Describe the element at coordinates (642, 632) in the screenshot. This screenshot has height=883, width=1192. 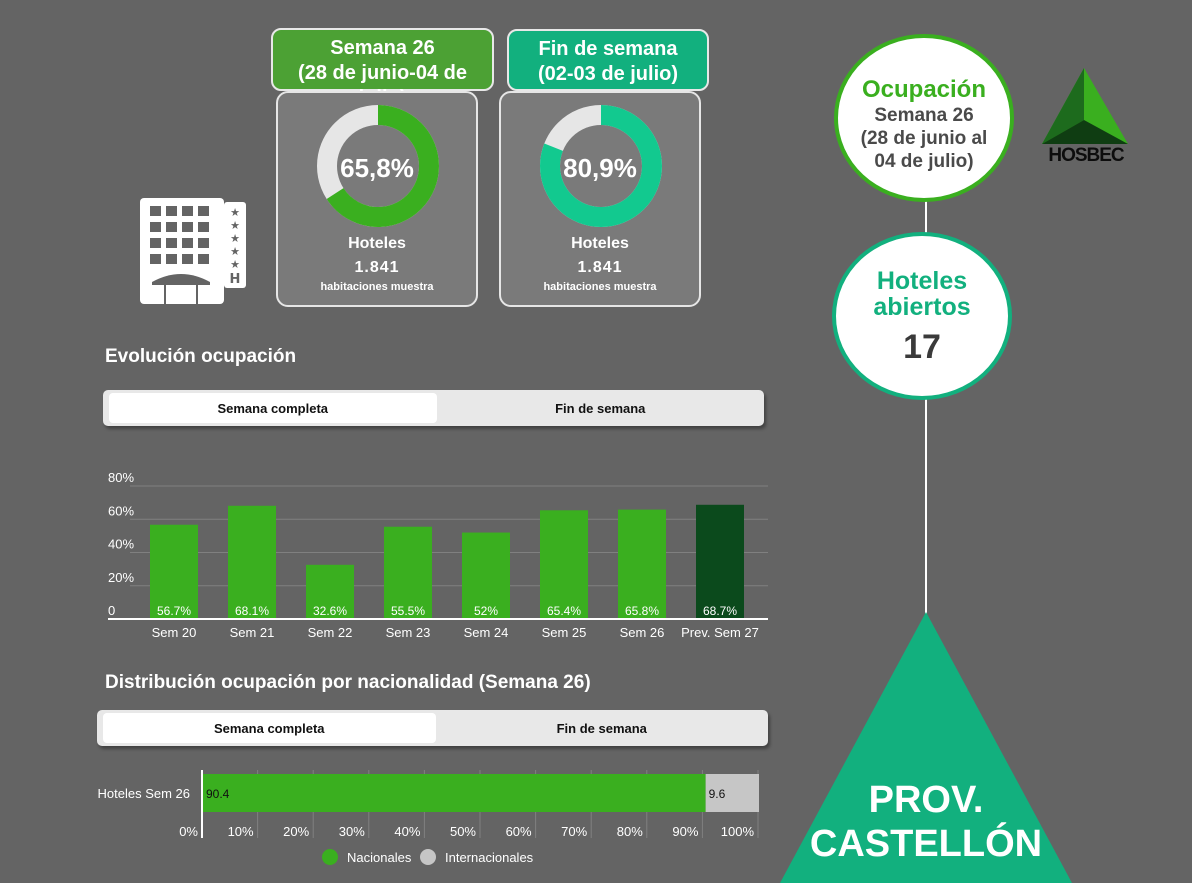
I see `x-tick-label: Sem 26` at that location.